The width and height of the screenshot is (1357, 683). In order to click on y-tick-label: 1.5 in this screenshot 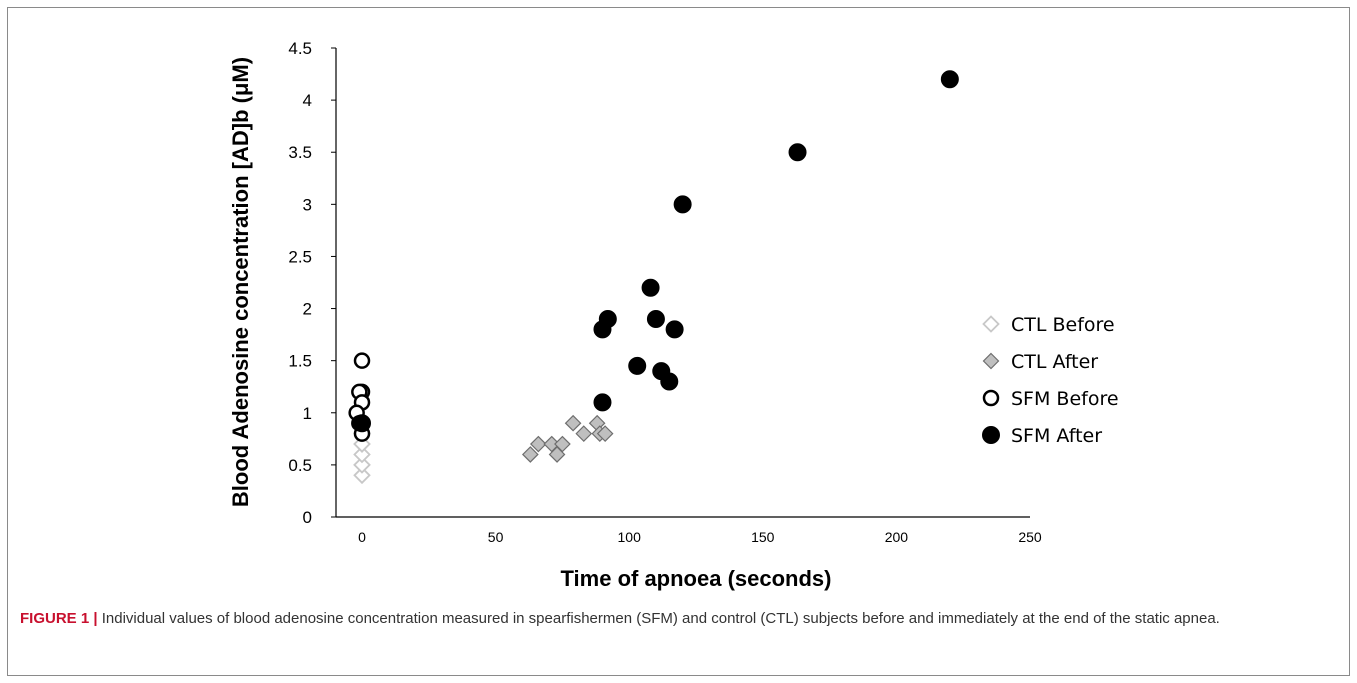, I will do `click(300, 361)`.